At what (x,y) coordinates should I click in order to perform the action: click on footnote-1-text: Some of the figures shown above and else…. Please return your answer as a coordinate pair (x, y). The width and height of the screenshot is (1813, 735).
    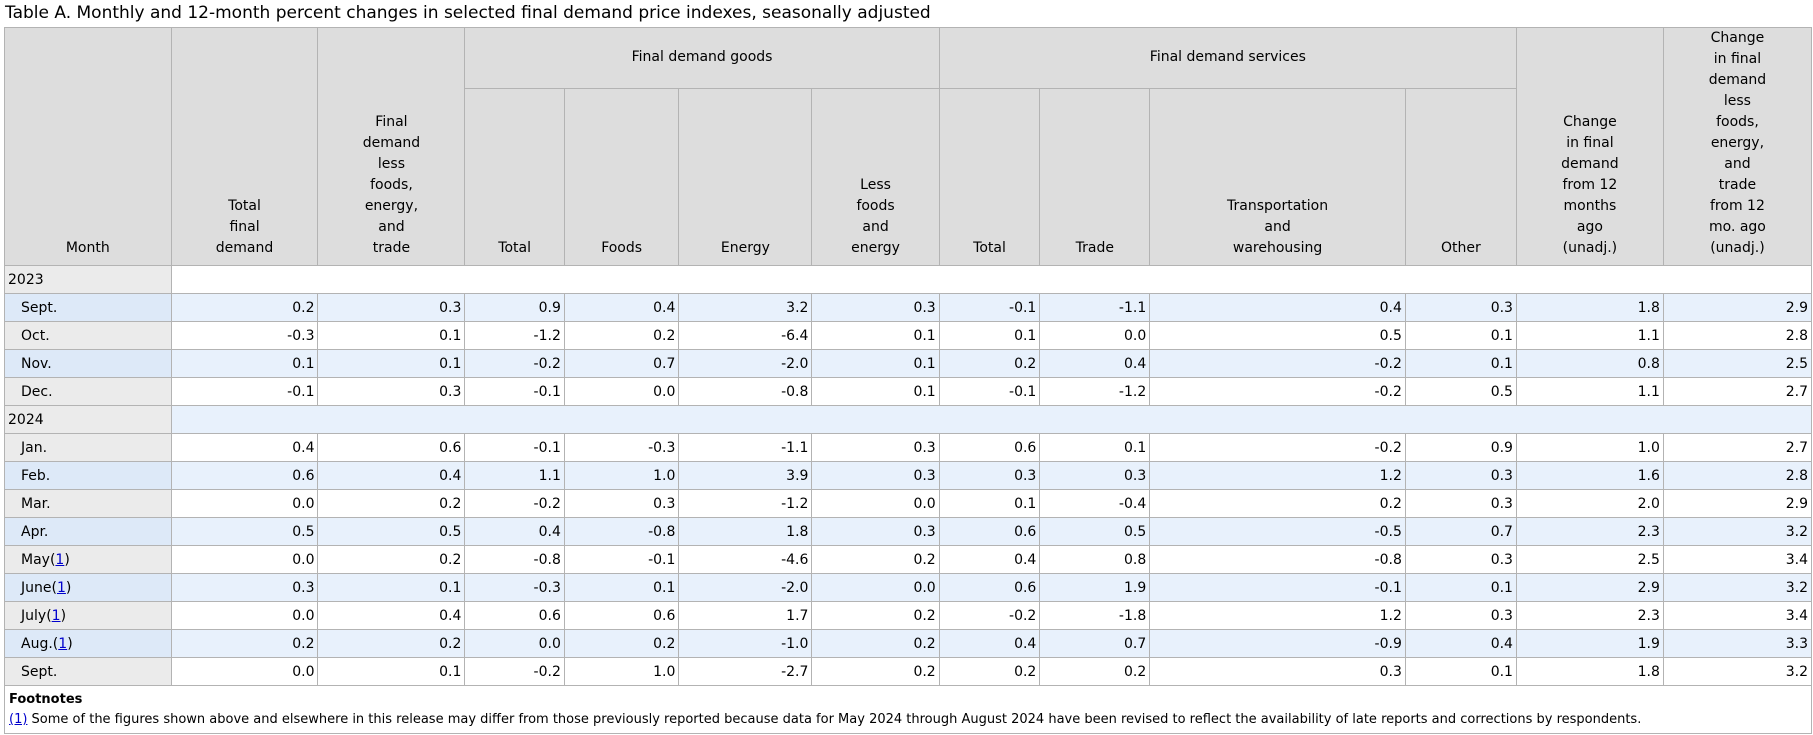
    Looking at the image, I should click on (834, 719).